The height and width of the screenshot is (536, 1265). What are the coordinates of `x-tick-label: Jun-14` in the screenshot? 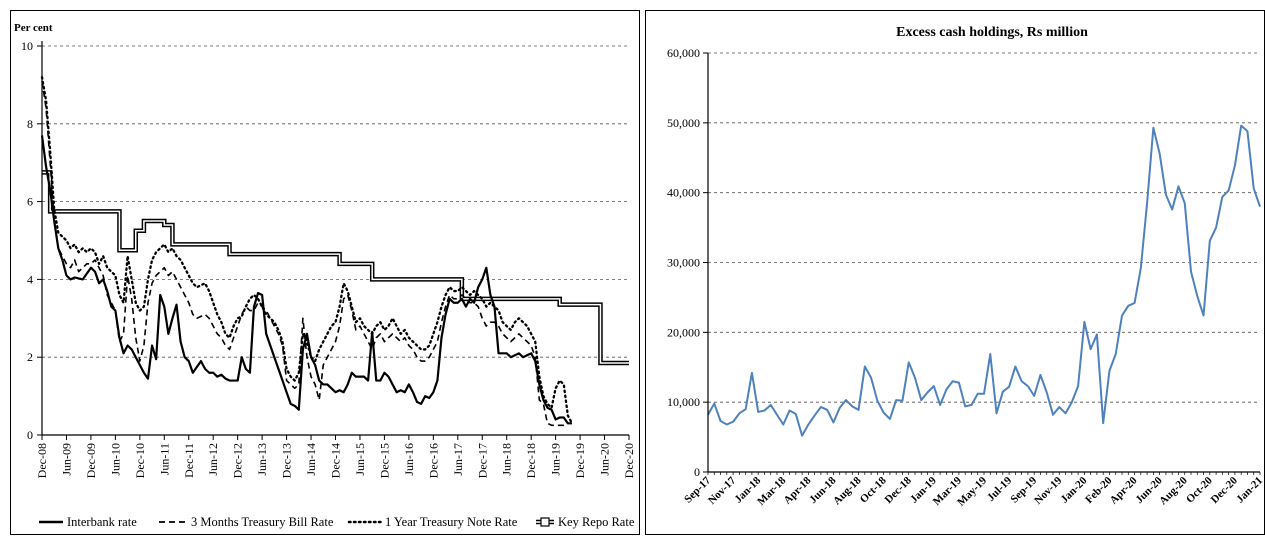 It's located at (311, 459).